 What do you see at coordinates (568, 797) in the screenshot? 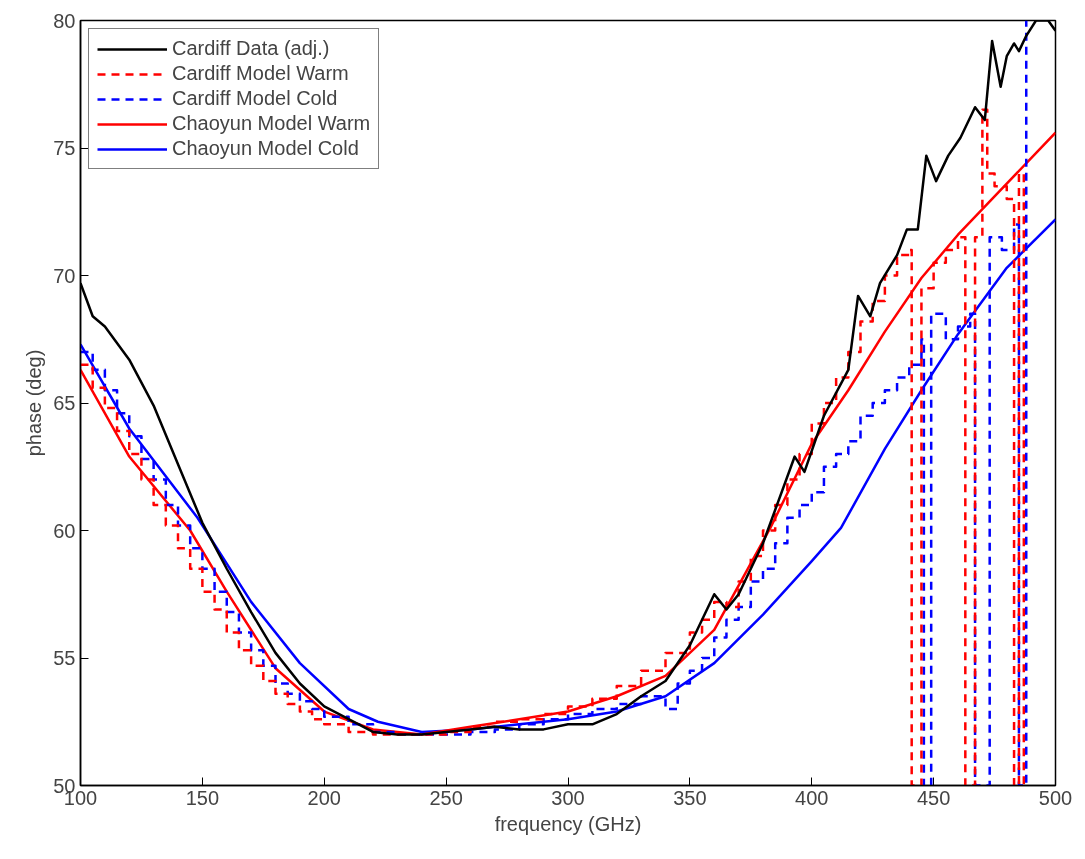
I see `x-tick-label: 300` at bounding box center [568, 797].